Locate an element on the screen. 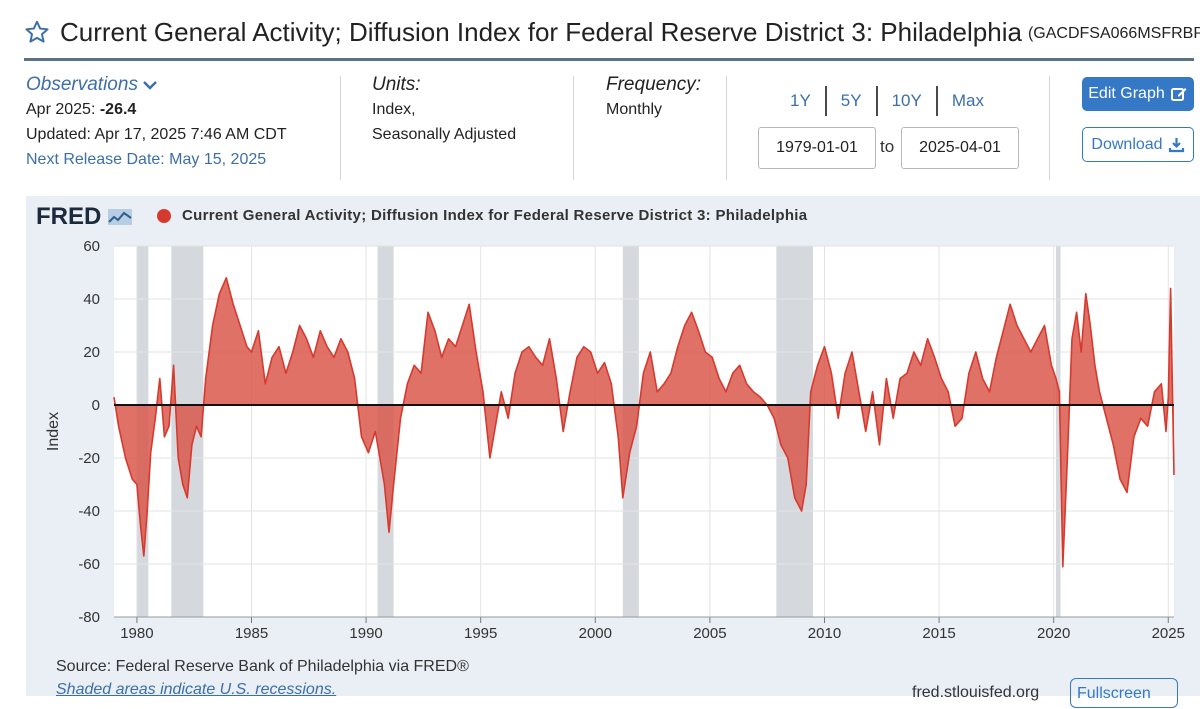 This screenshot has height=709, width=1200. observations-label: Observations is located at coordinates (82, 84).